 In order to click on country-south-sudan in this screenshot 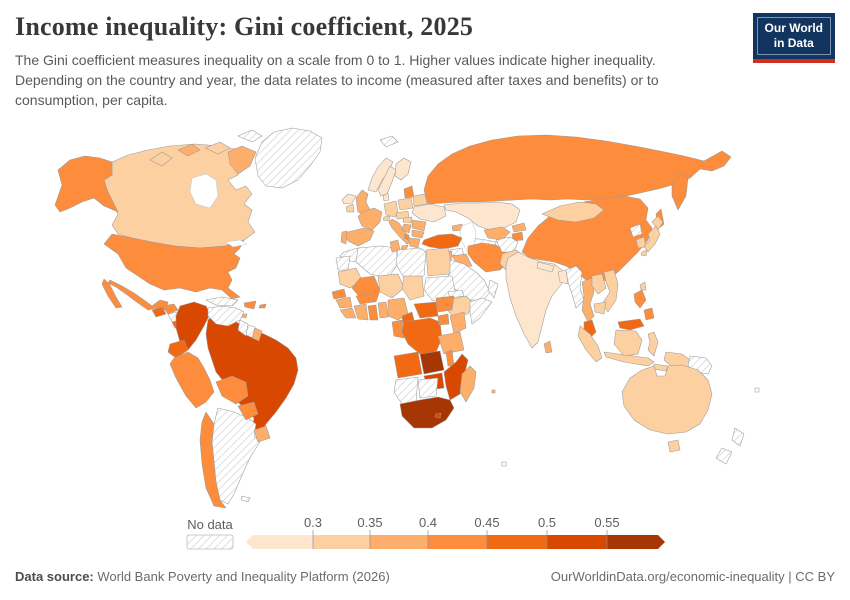, I will do `click(445, 304)`.